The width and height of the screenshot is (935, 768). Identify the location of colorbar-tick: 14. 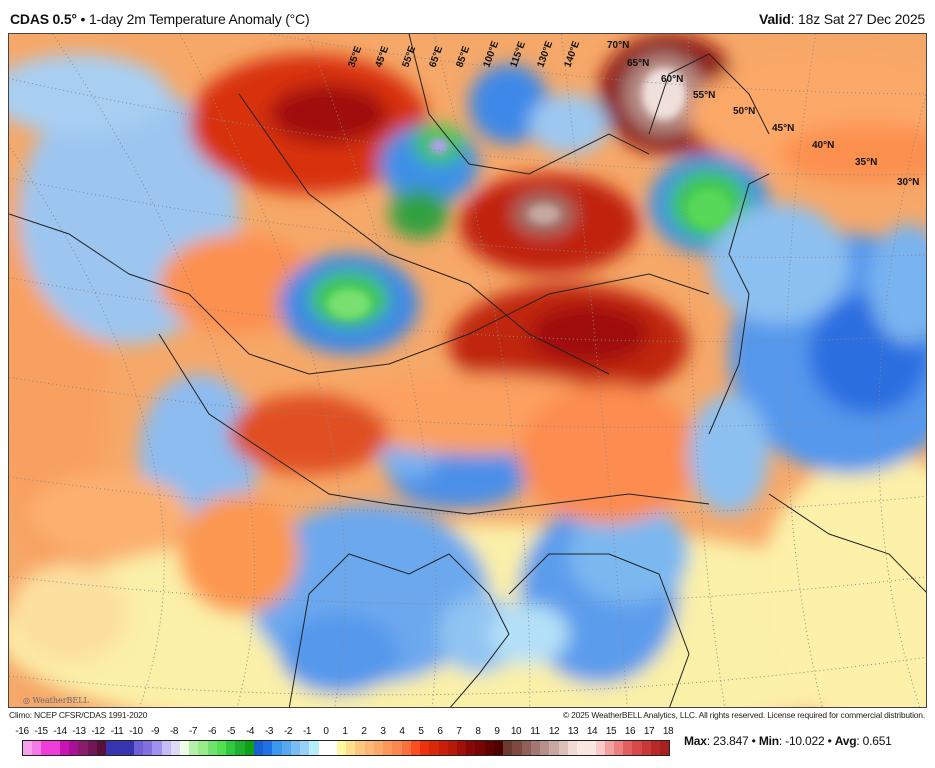
(592, 731).